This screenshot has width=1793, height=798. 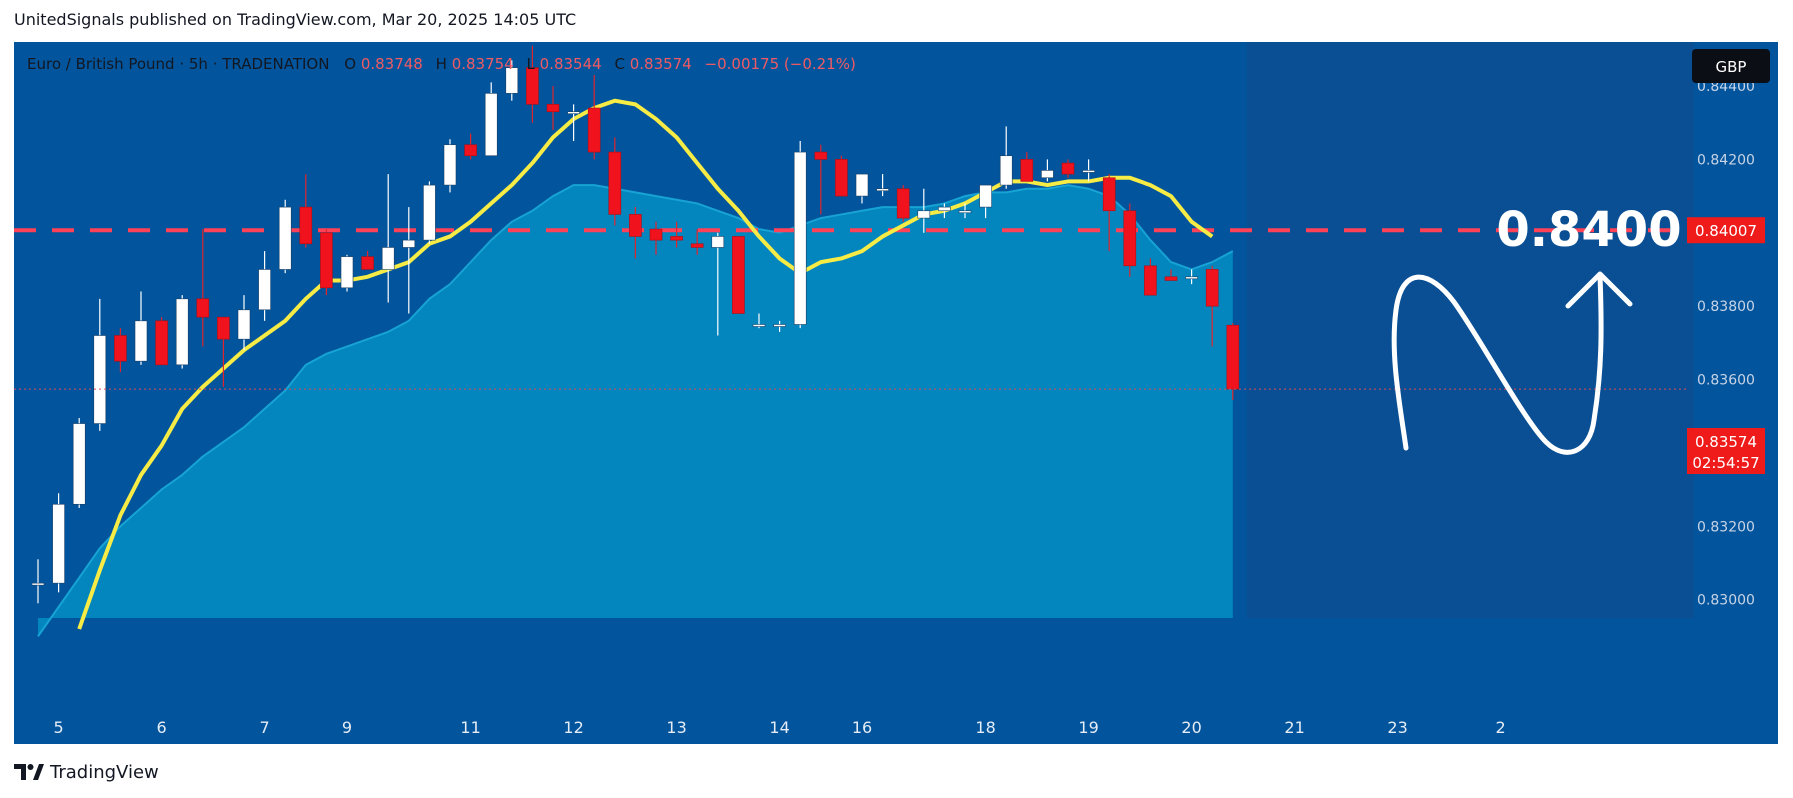 What do you see at coordinates (780, 64) in the screenshot?
I see `change-value: −0.00175 (−0.21%)` at bounding box center [780, 64].